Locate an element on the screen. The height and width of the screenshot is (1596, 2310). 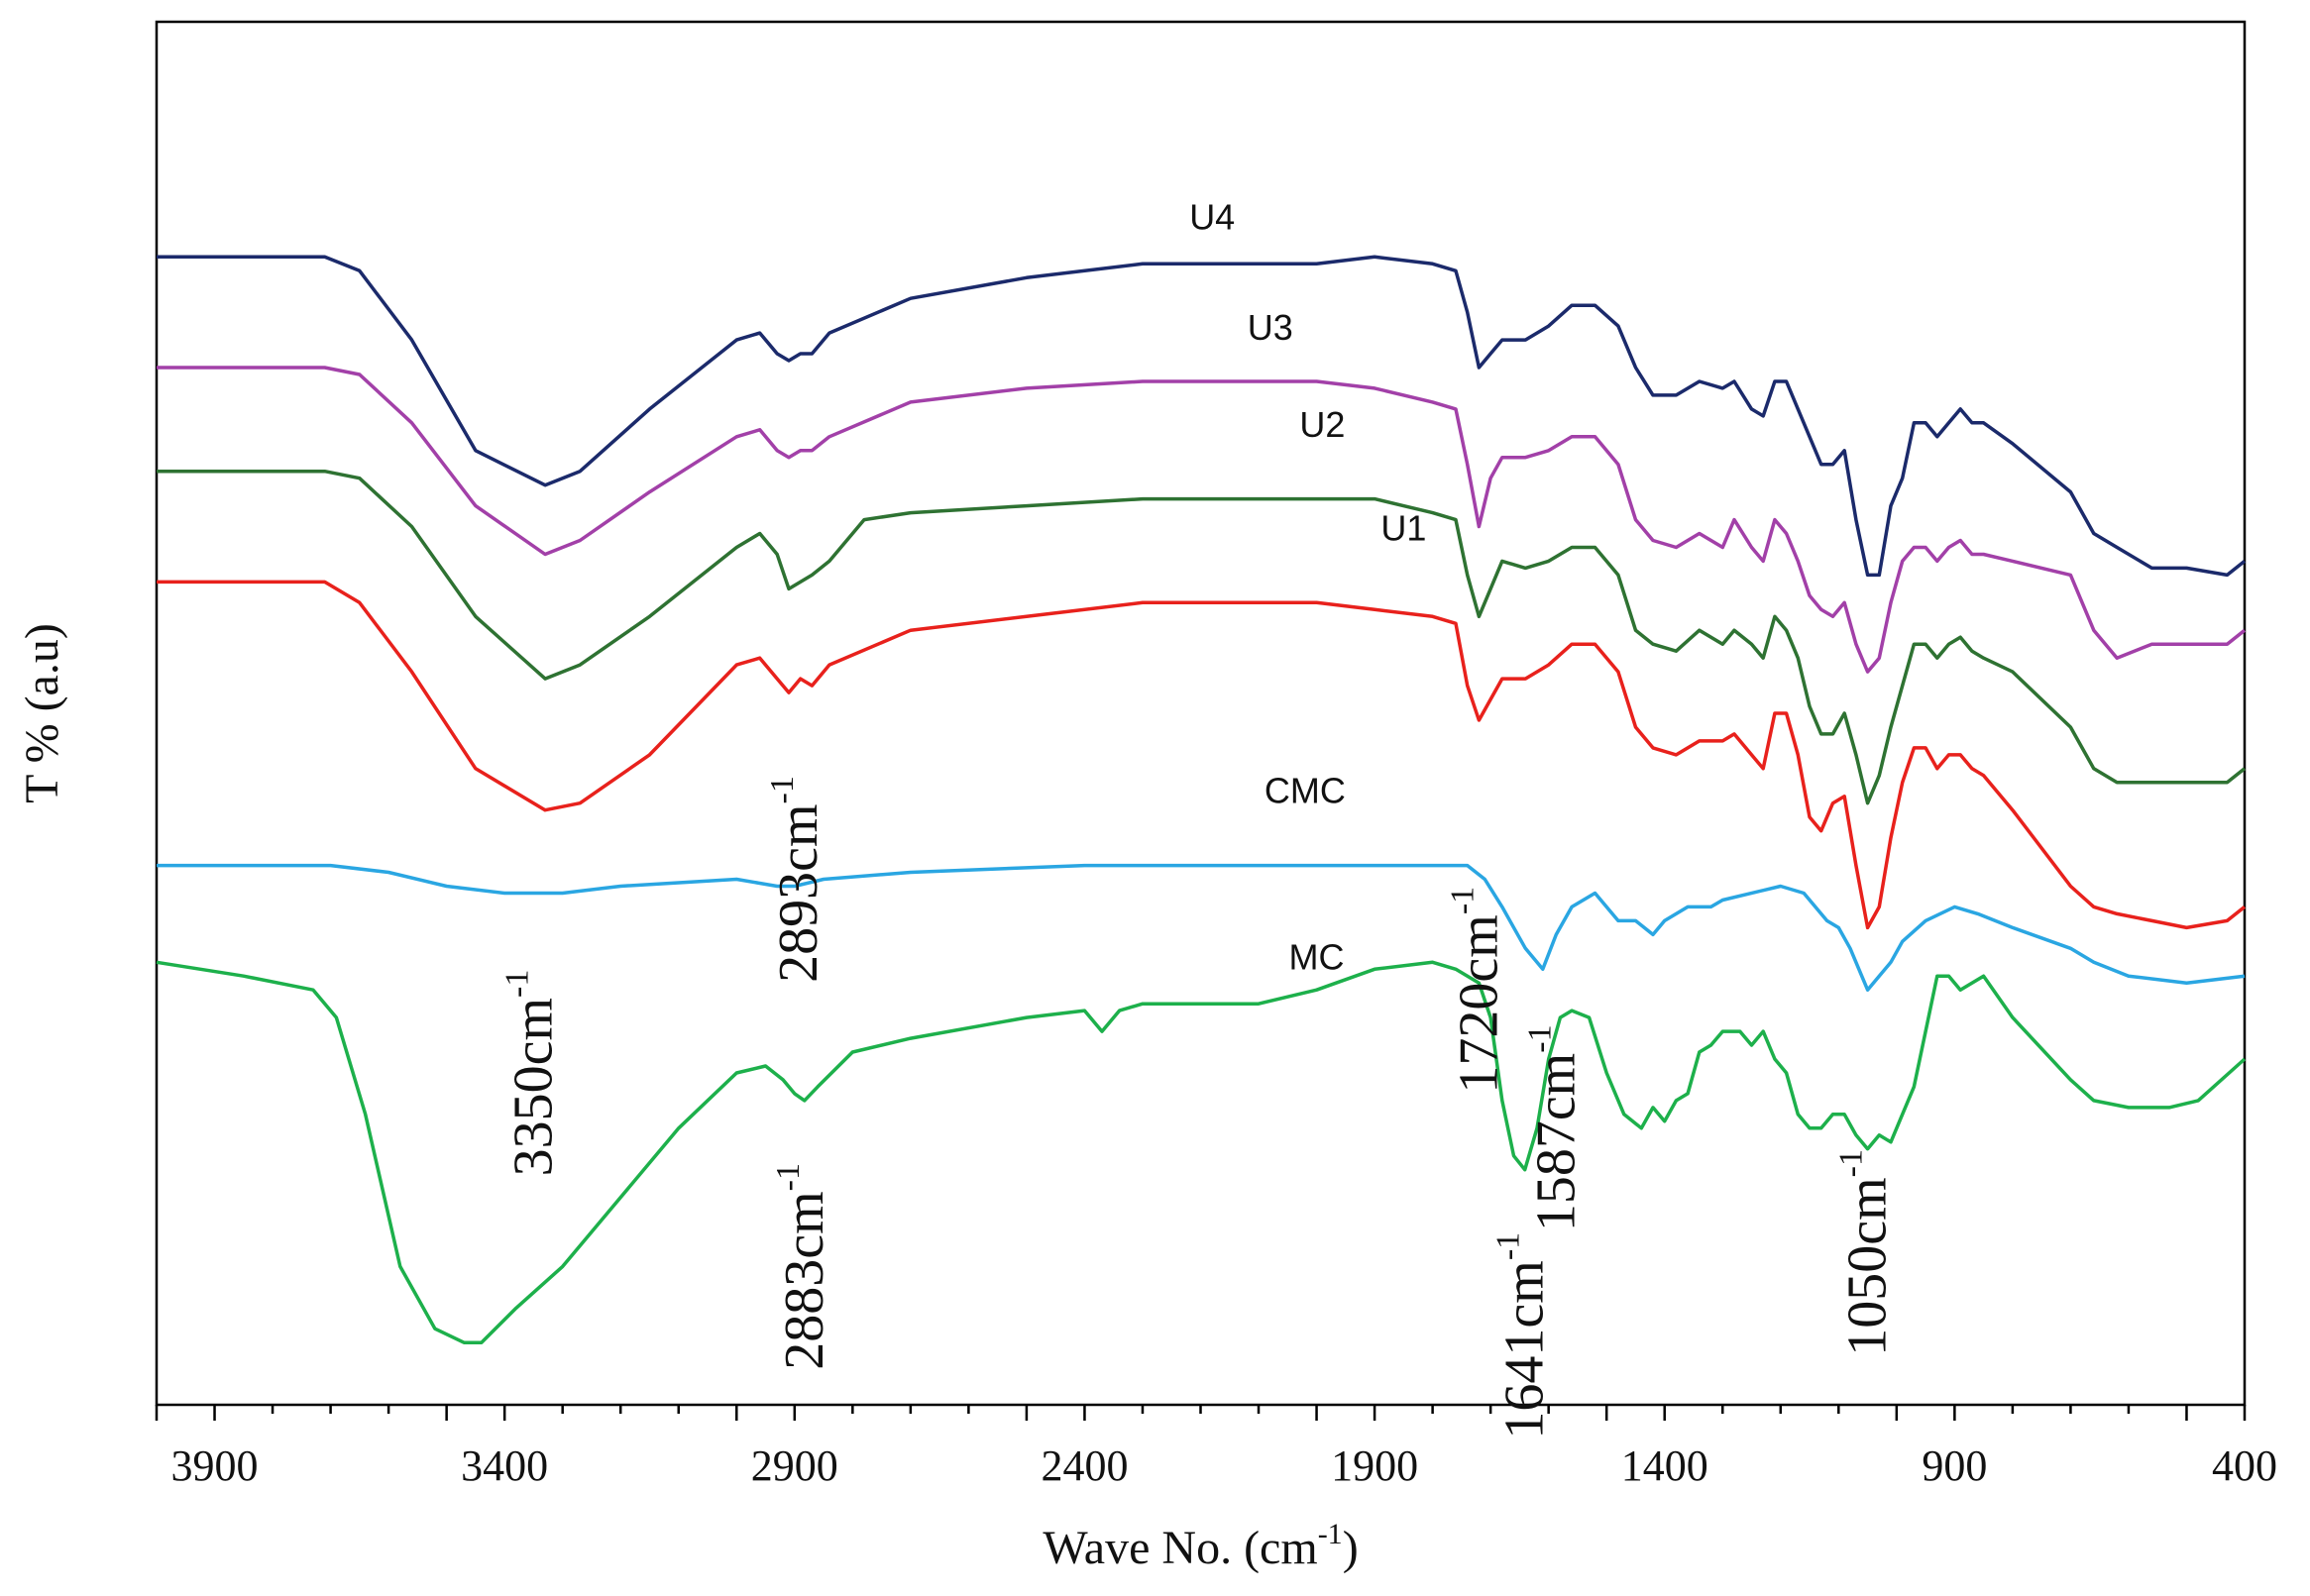
series-label-cmc: CMC is located at coordinates (1305, 791).